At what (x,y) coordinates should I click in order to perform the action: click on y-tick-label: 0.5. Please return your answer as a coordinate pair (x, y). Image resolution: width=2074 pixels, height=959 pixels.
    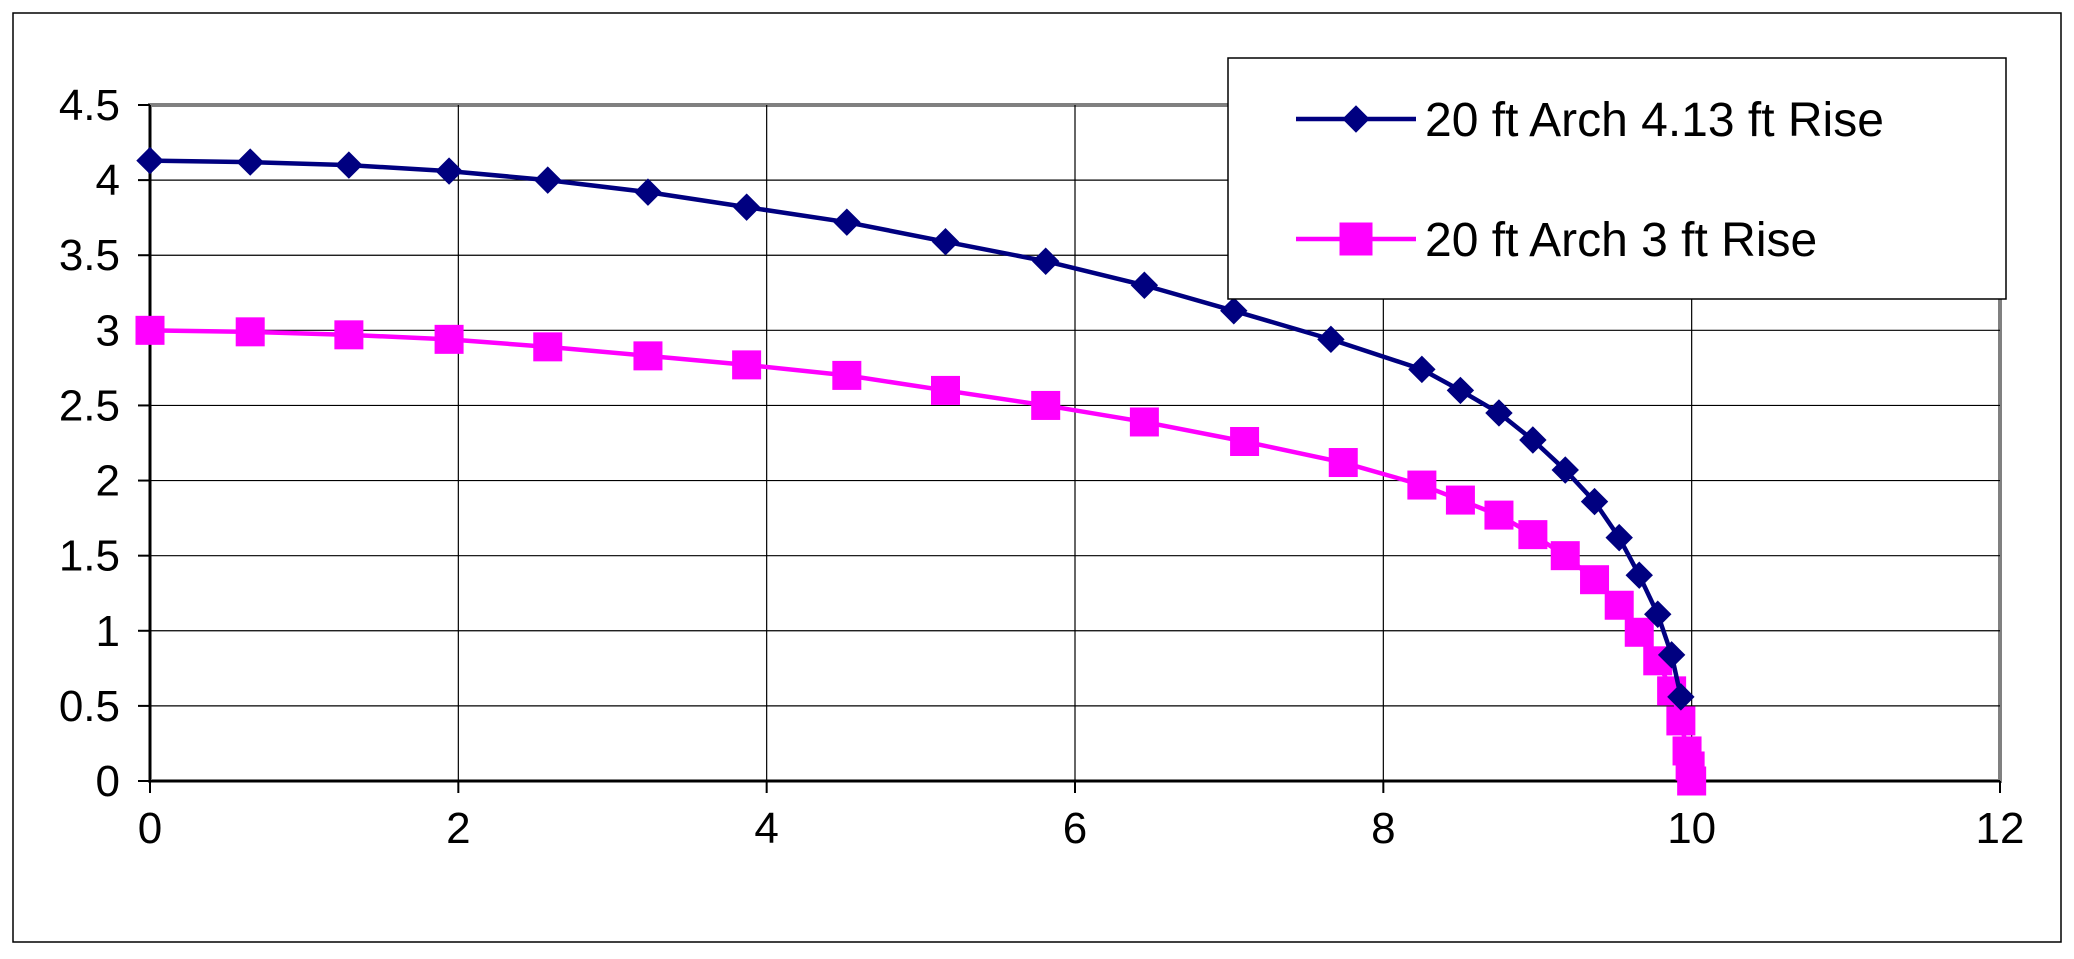
    Looking at the image, I should click on (89, 706).